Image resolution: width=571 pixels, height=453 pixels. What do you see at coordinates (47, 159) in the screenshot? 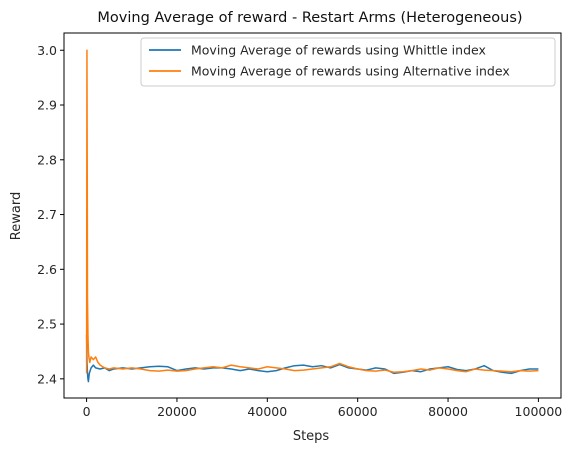
I see `y-tick-label: 2.8` at bounding box center [47, 159].